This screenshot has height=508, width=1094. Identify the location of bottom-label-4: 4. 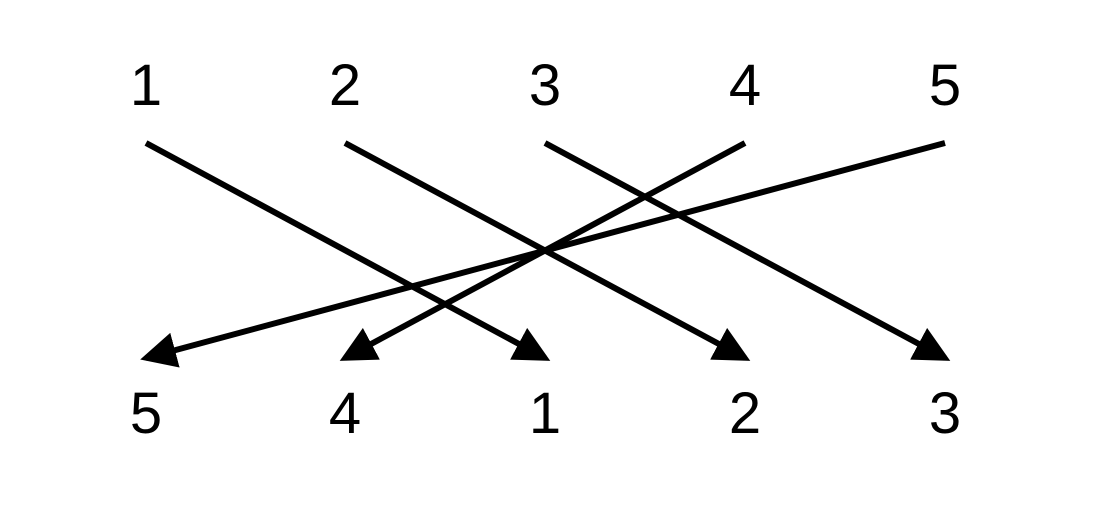
(345, 413).